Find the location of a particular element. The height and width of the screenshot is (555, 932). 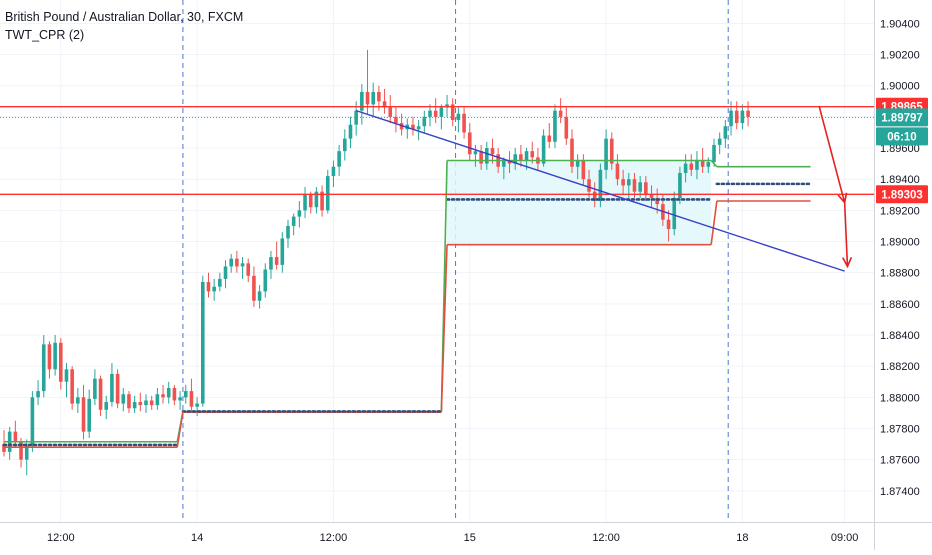

indicator-label: TWT_CPR (2) is located at coordinates (45, 35).